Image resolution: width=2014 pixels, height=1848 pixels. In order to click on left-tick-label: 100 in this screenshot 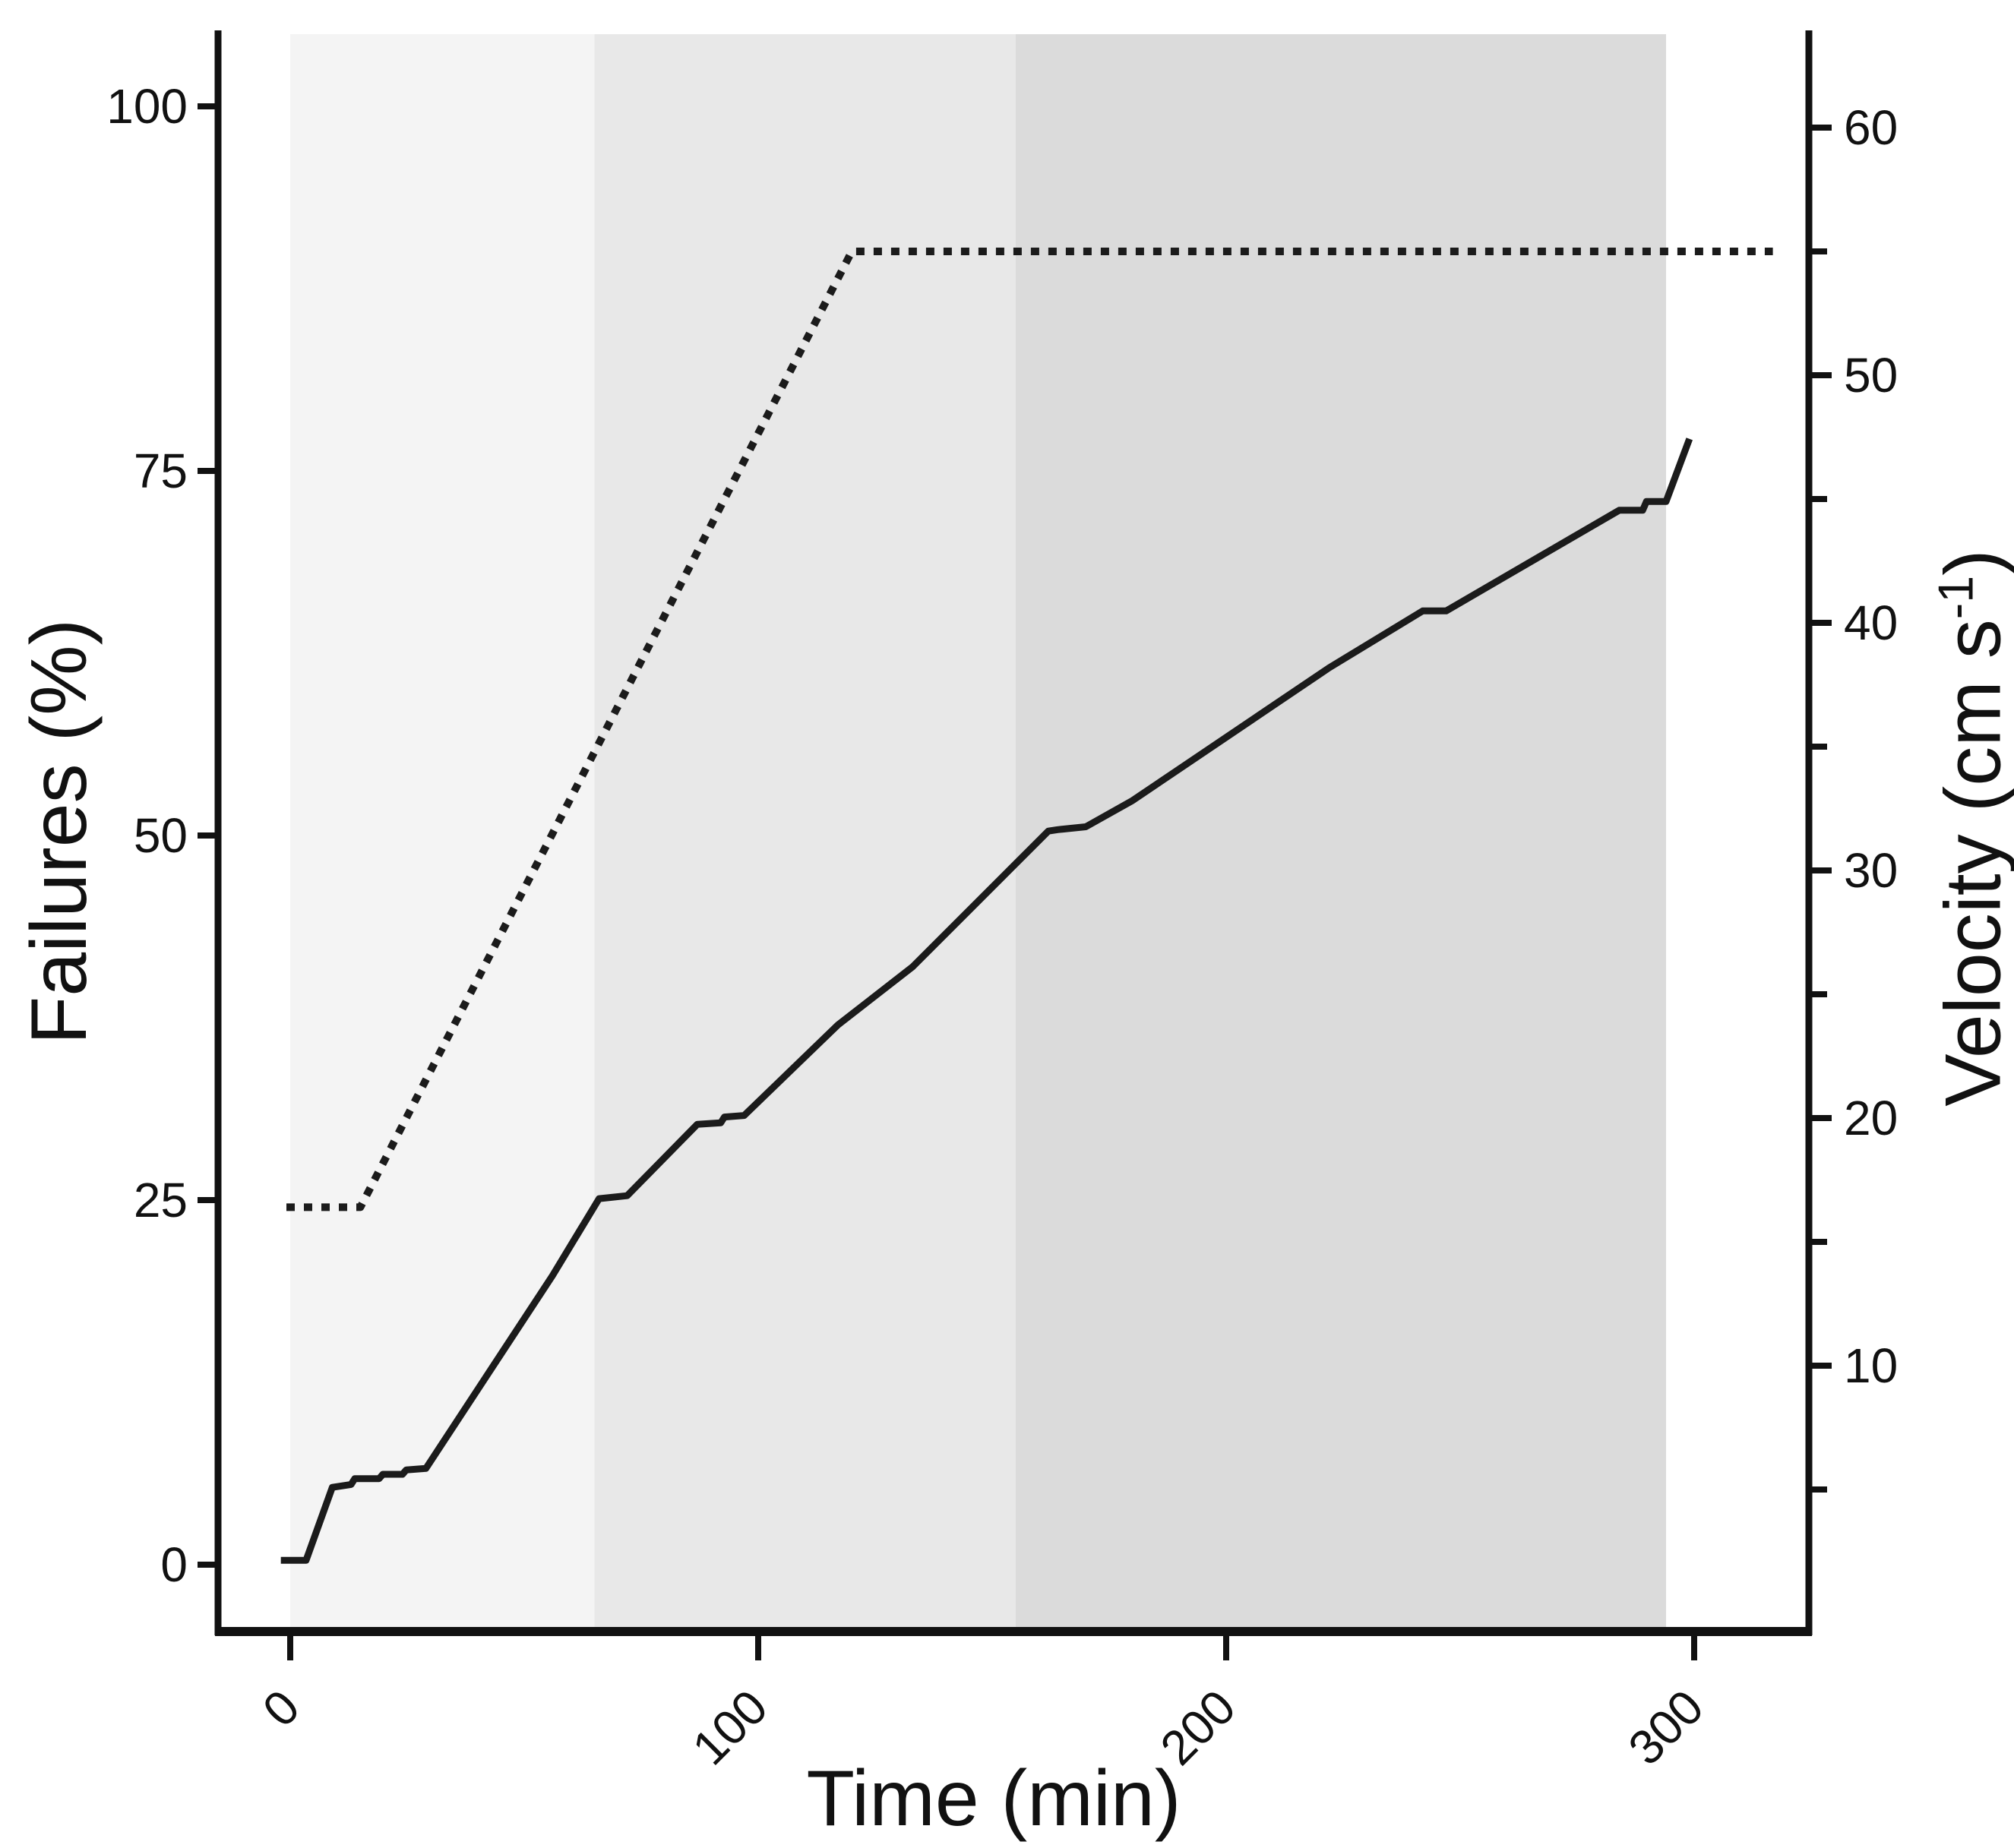, I will do `click(147, 106)`.